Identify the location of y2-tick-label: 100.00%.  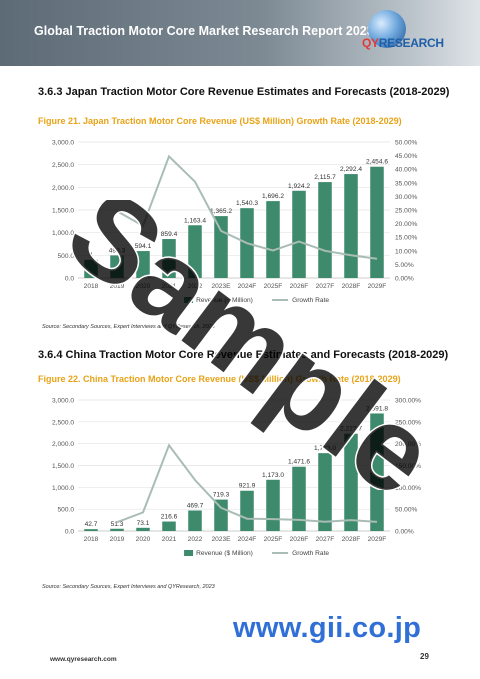
(408, 488).